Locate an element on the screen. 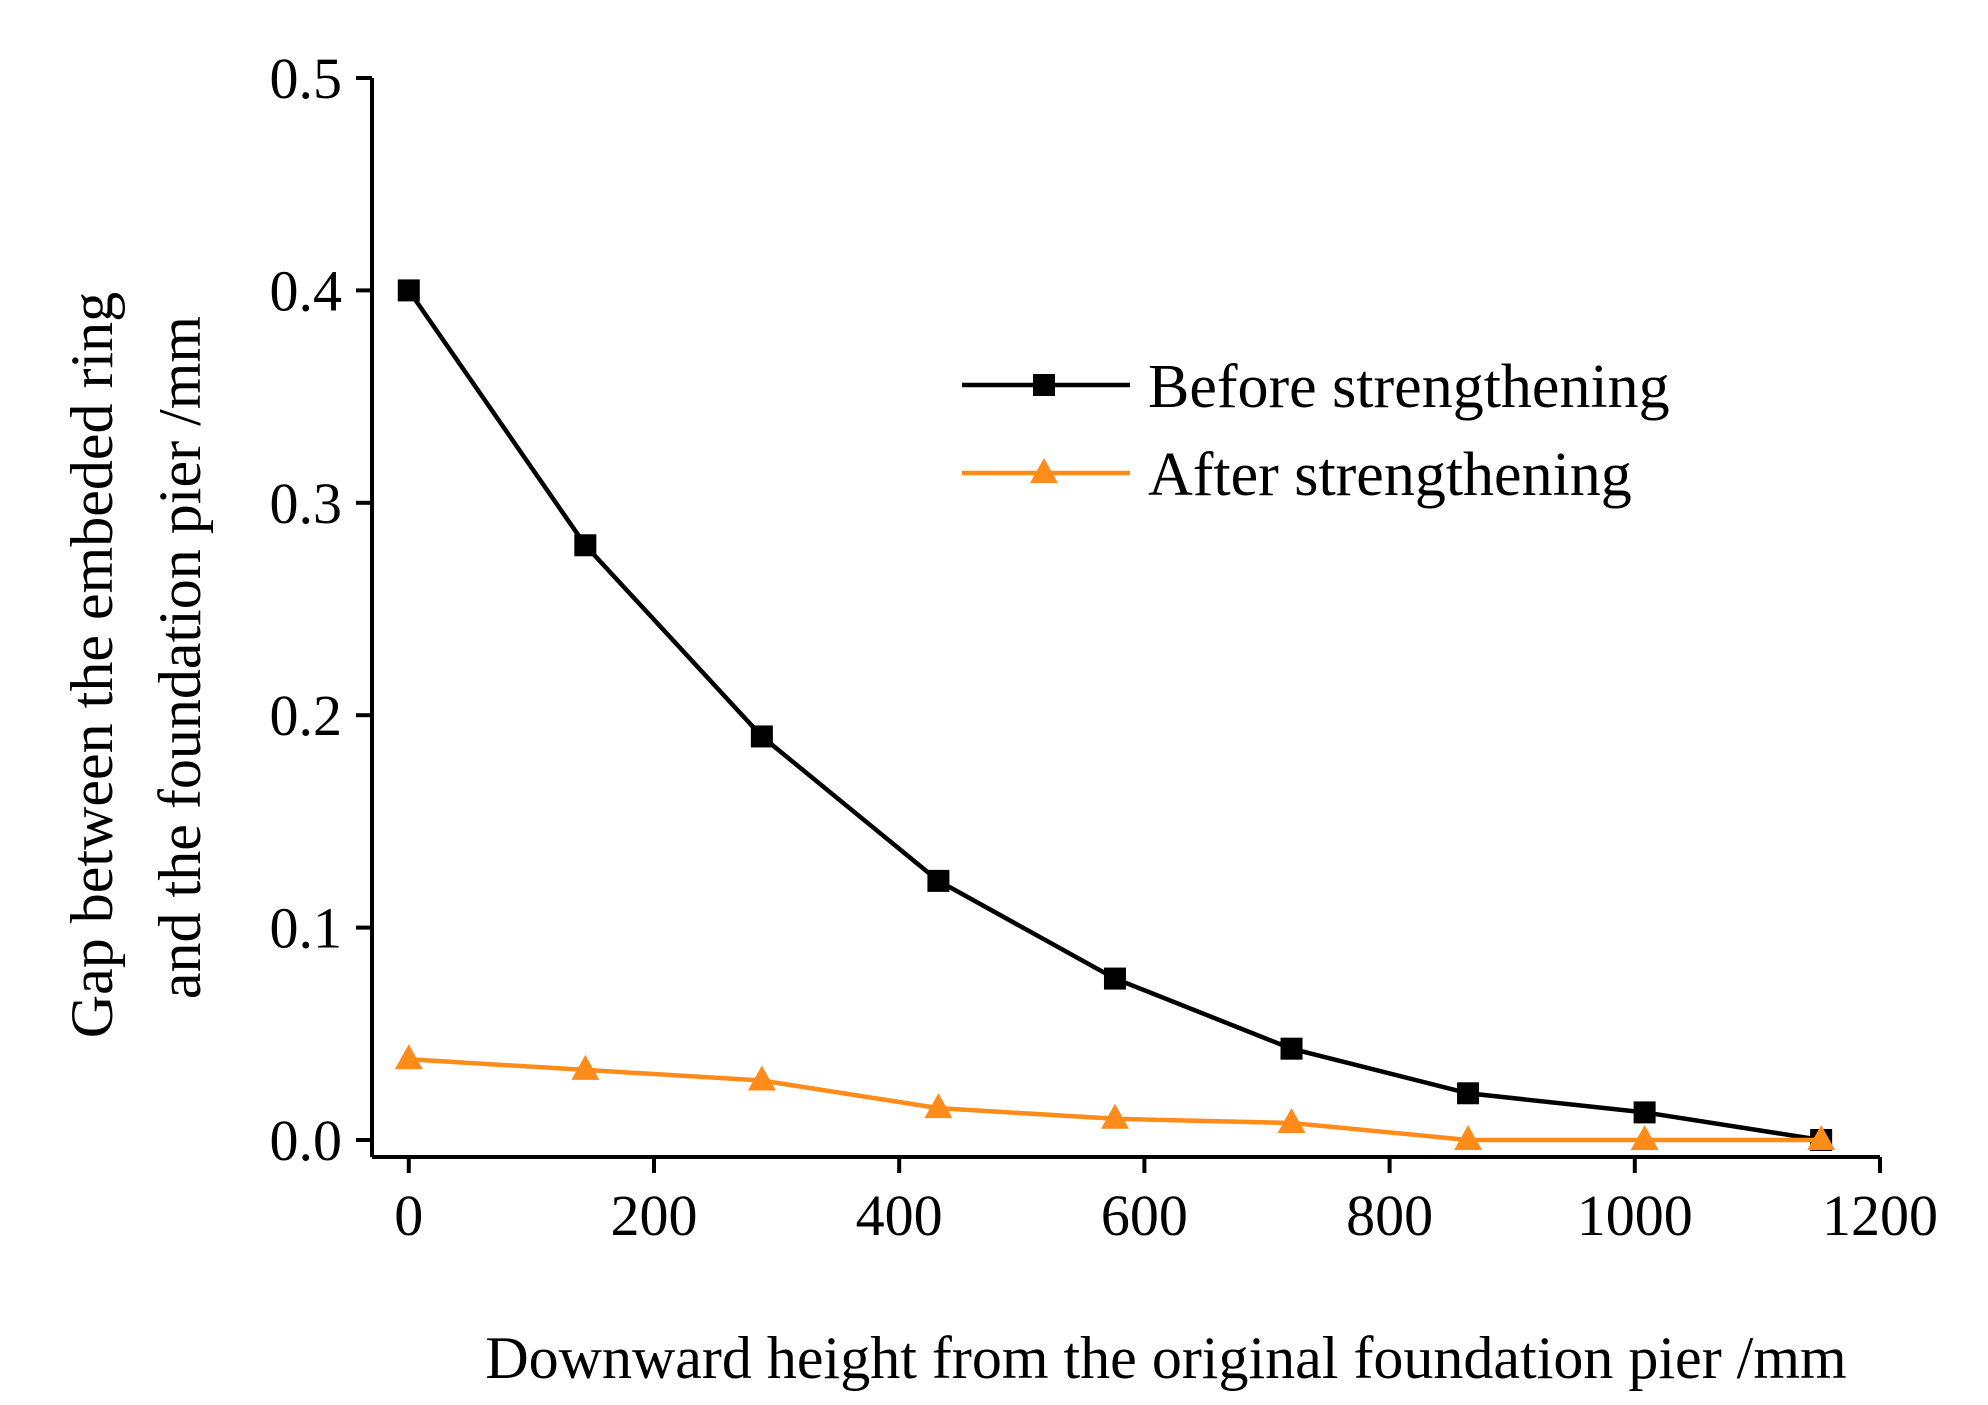 The width and height of the screenshot is (1988, 1405). x-tick-label: 1000 is located at coordinates (1635, 1215).